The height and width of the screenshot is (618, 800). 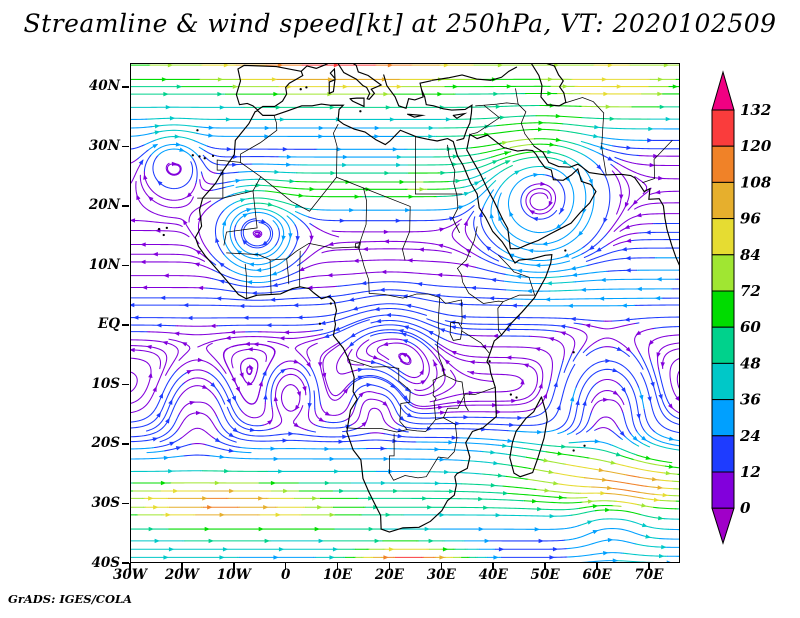 I want to click on y-tick-label: 10N, so click(x=104, y=264).